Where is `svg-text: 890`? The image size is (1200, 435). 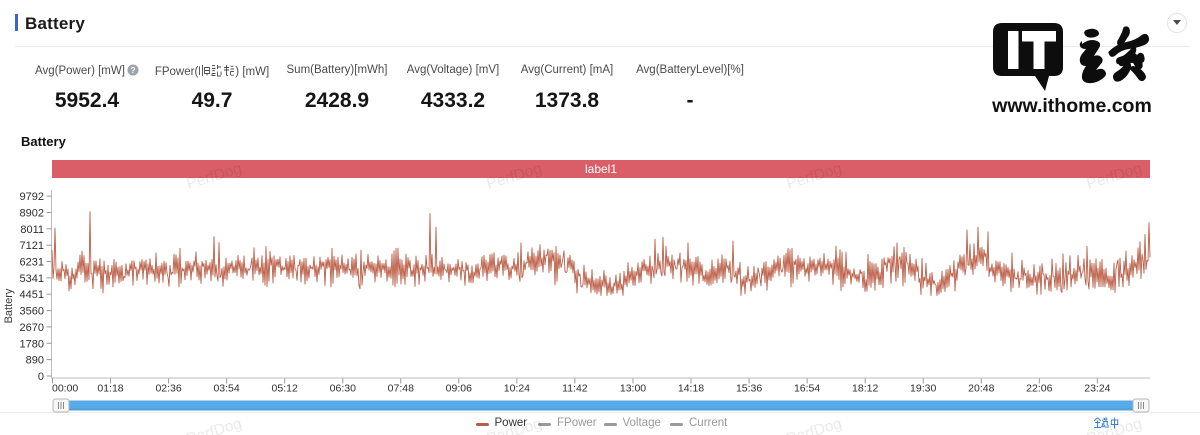
svg-text: 890 is located at coordinates (35, 361).